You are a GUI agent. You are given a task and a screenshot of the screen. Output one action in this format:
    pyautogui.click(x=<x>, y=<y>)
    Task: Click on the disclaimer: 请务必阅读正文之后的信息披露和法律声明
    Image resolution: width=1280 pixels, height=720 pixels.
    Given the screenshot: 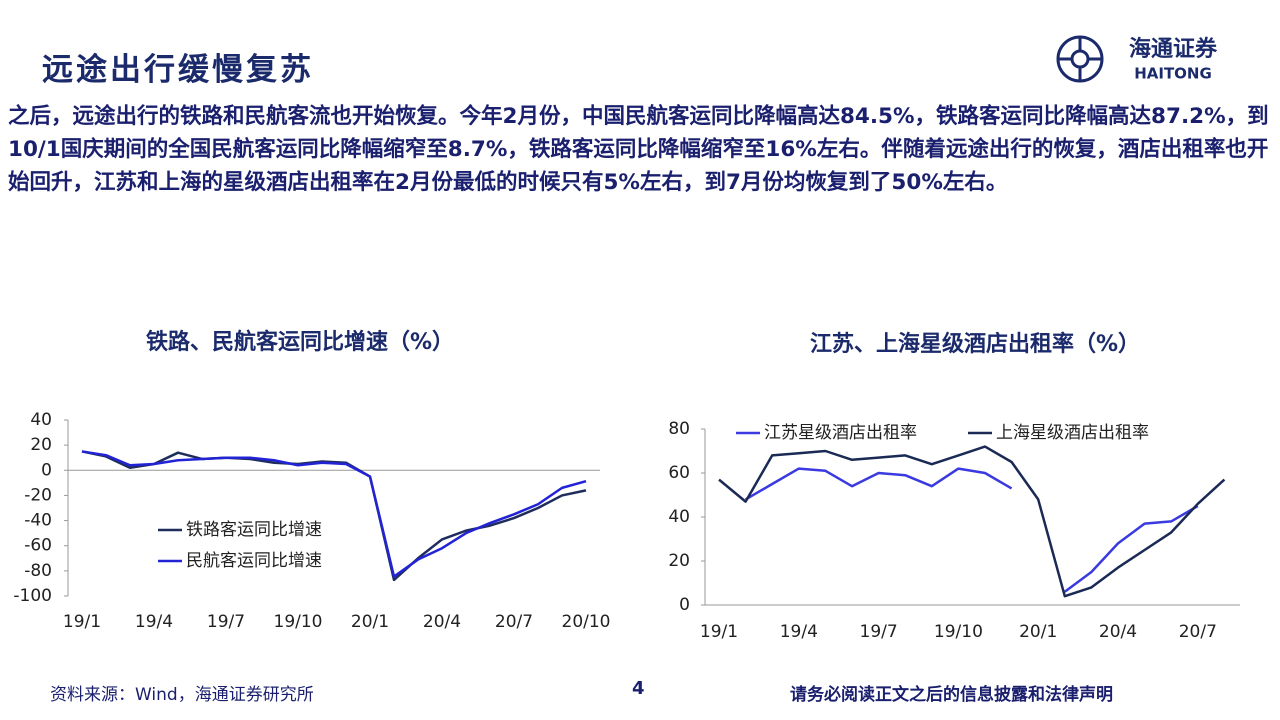 What is the action you would take?
    pyautogui.click(x=951, y=695)
    